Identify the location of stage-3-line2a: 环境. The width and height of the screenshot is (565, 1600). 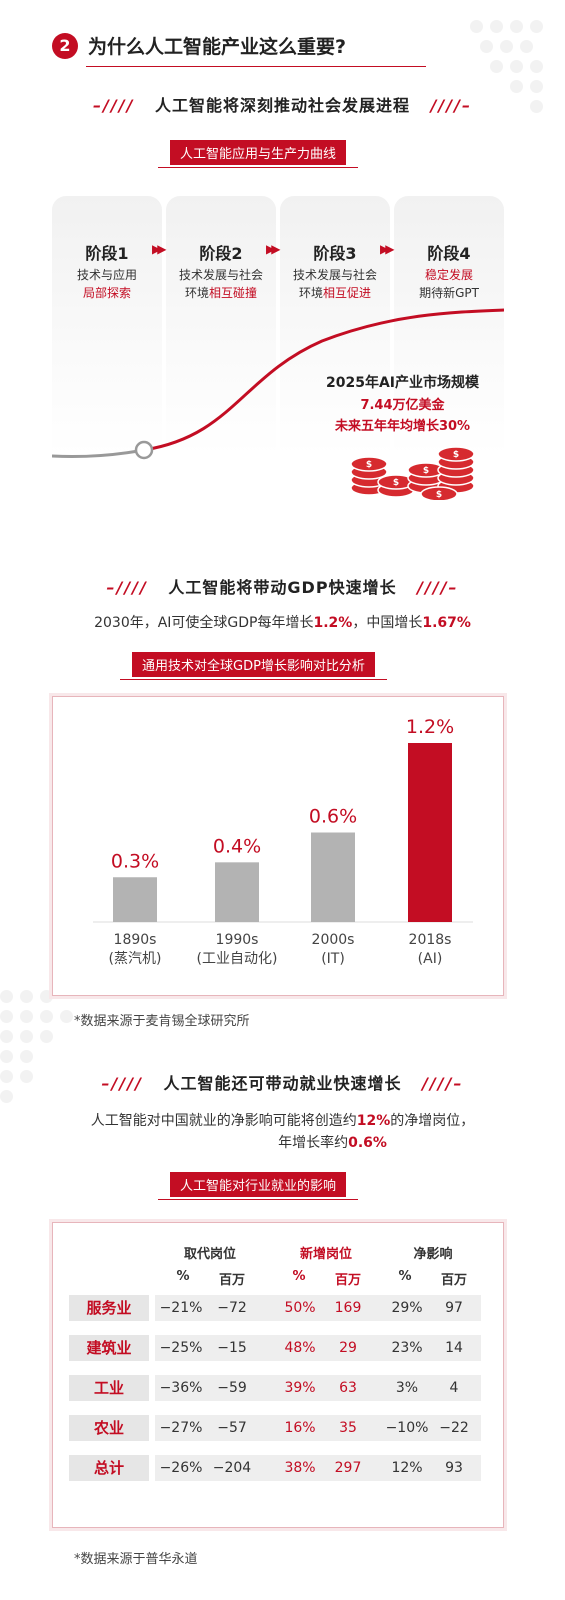
(310, 293).